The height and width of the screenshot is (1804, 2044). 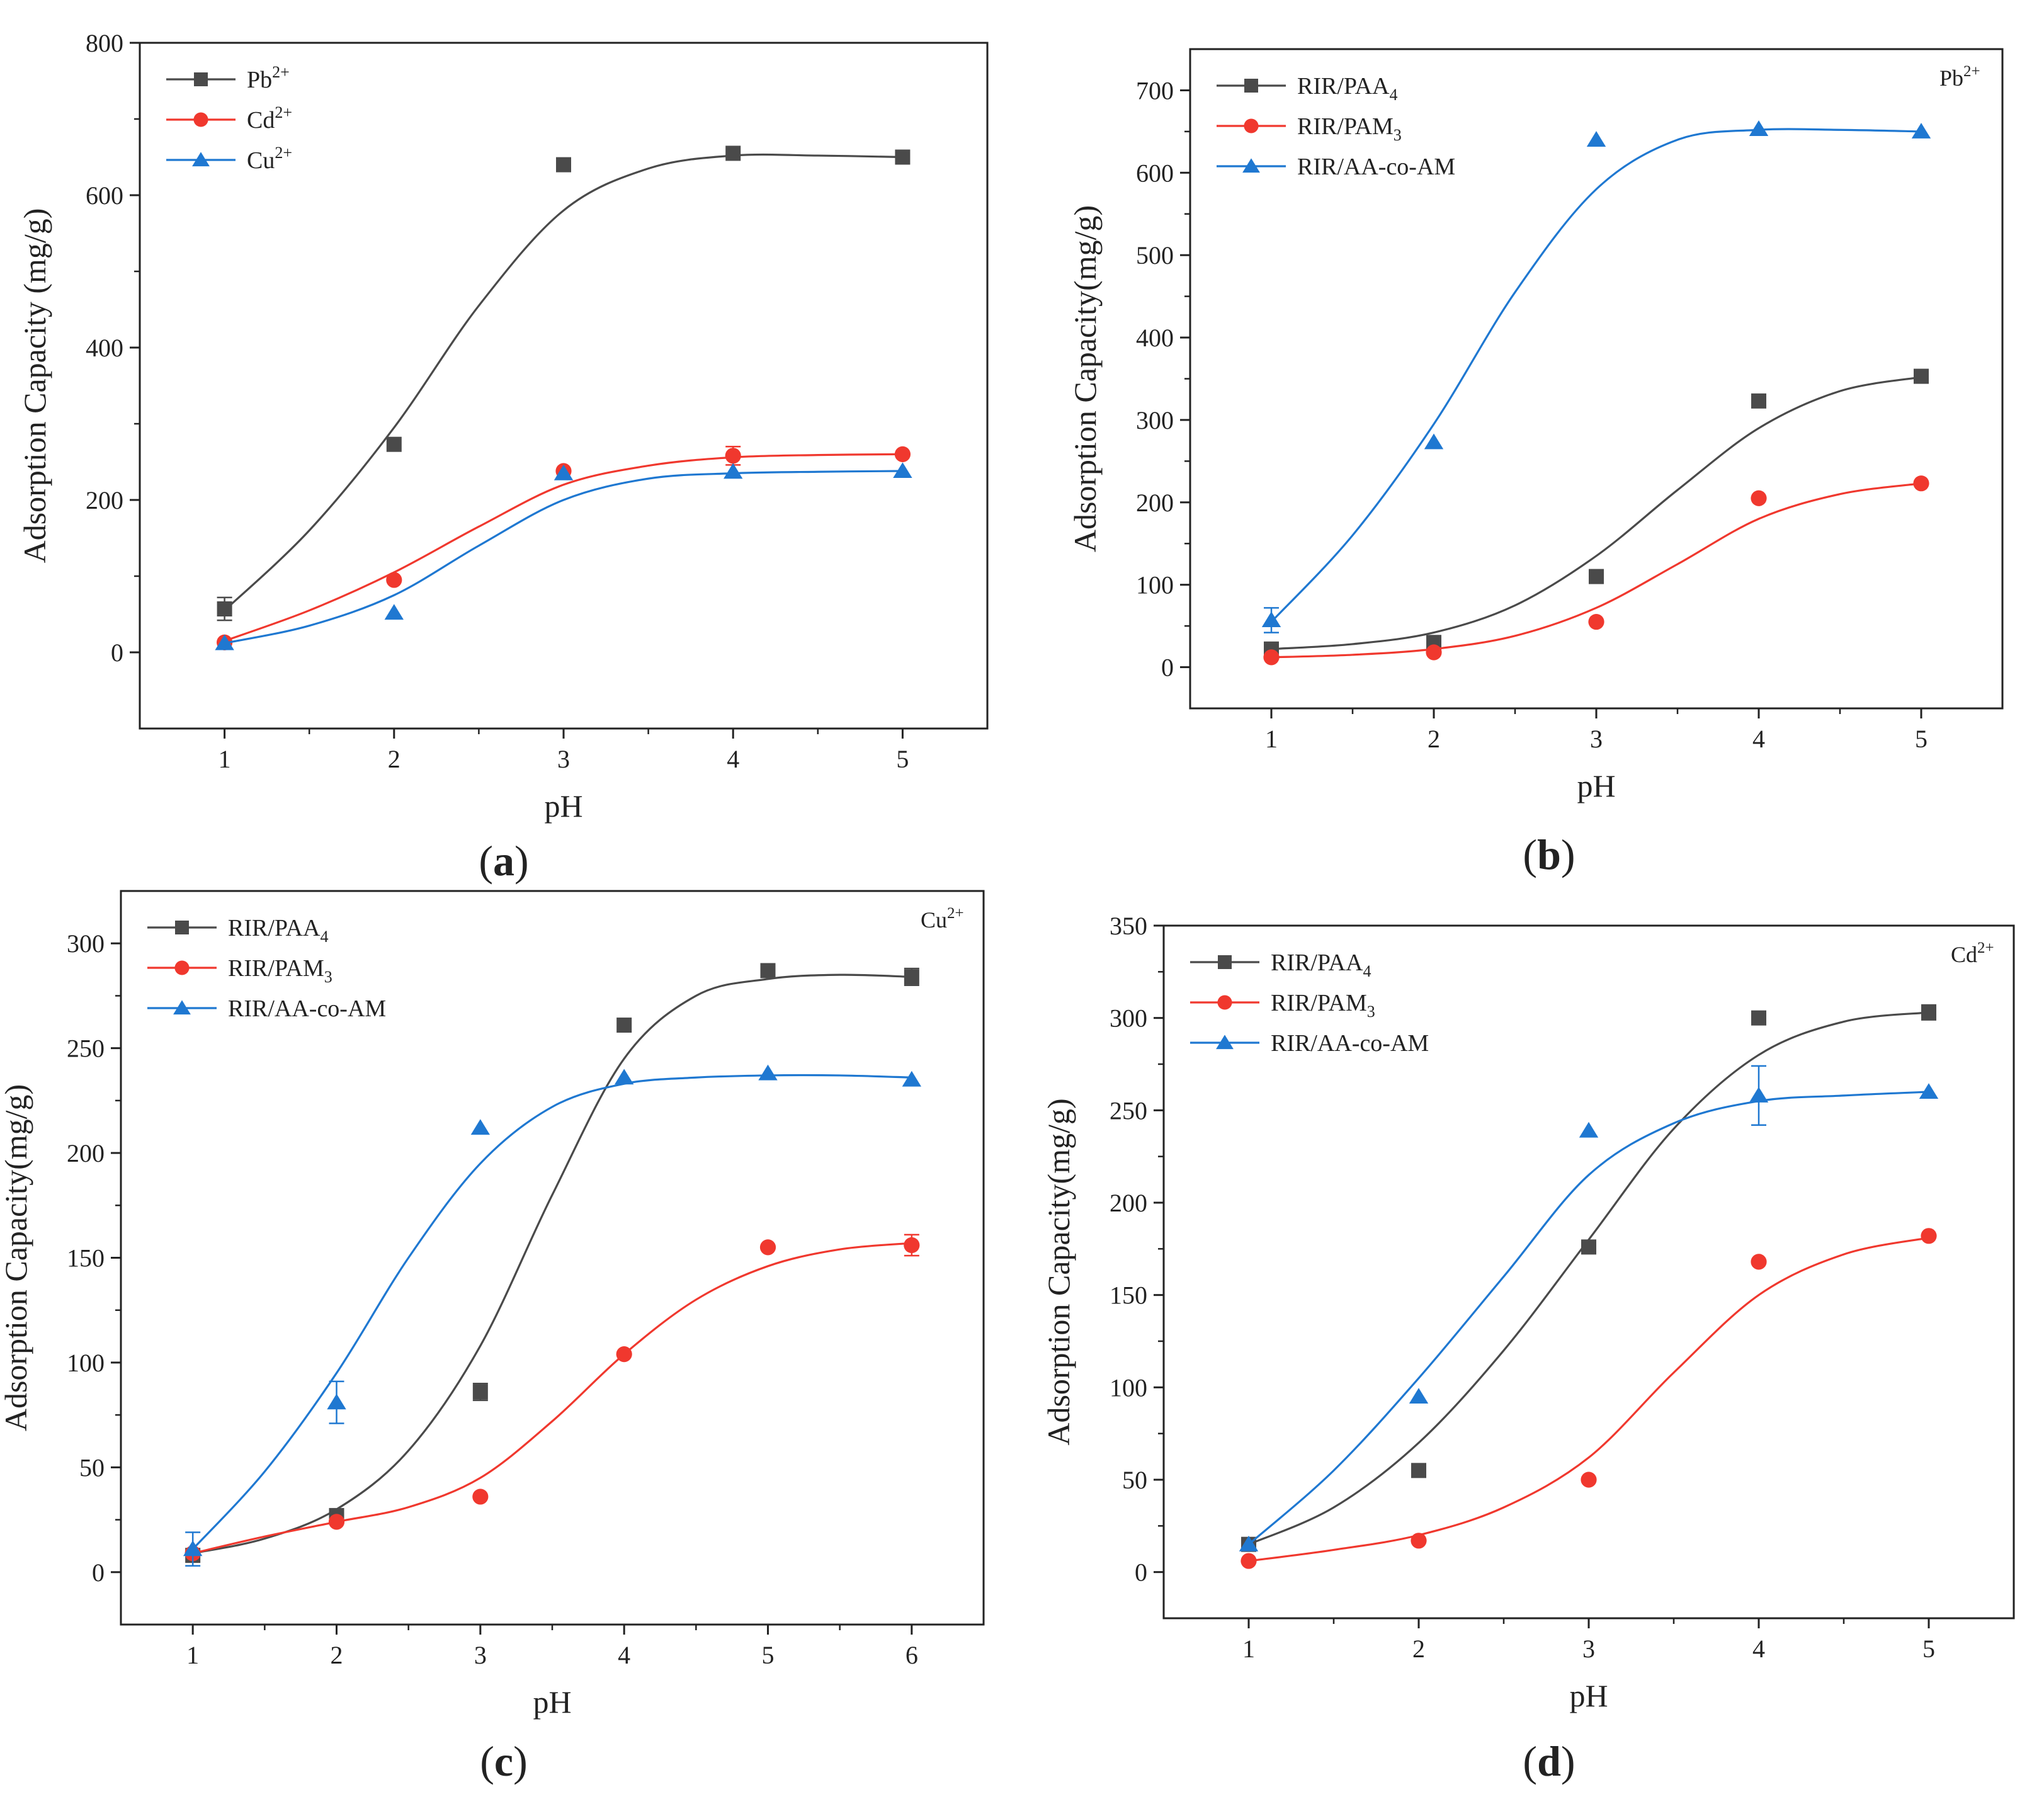 I want to click on legend-entry: Pb2+, so click(x=268, y=78).